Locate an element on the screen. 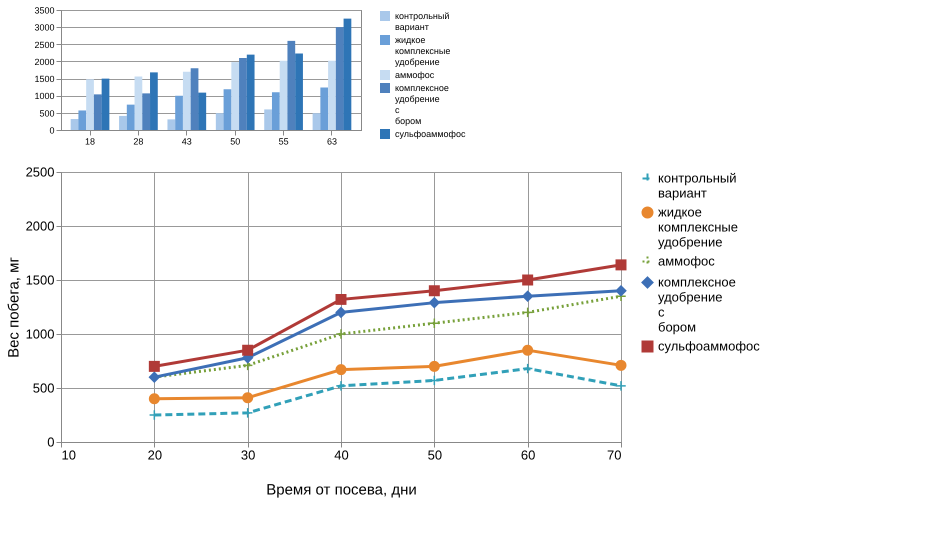 This screenshot has height=534, width=941. x-tick-label: 60 is located at coordinates (528, 455).